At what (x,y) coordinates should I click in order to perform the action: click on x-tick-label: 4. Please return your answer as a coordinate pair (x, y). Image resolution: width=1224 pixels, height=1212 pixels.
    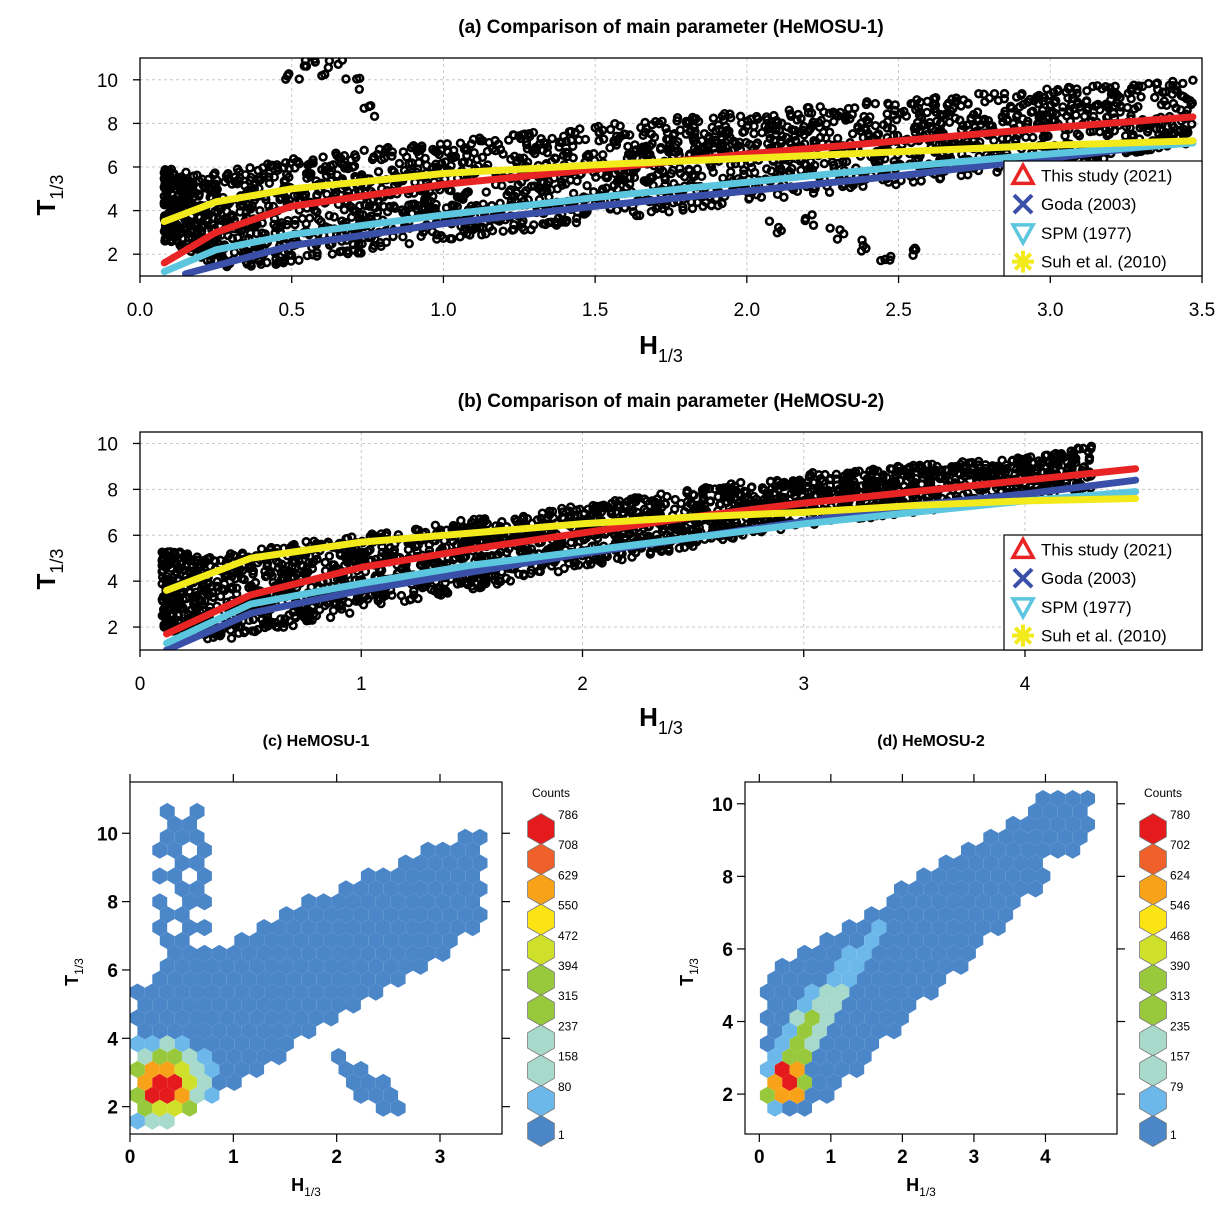
    Looking at the image, I should click on (1025, 684).